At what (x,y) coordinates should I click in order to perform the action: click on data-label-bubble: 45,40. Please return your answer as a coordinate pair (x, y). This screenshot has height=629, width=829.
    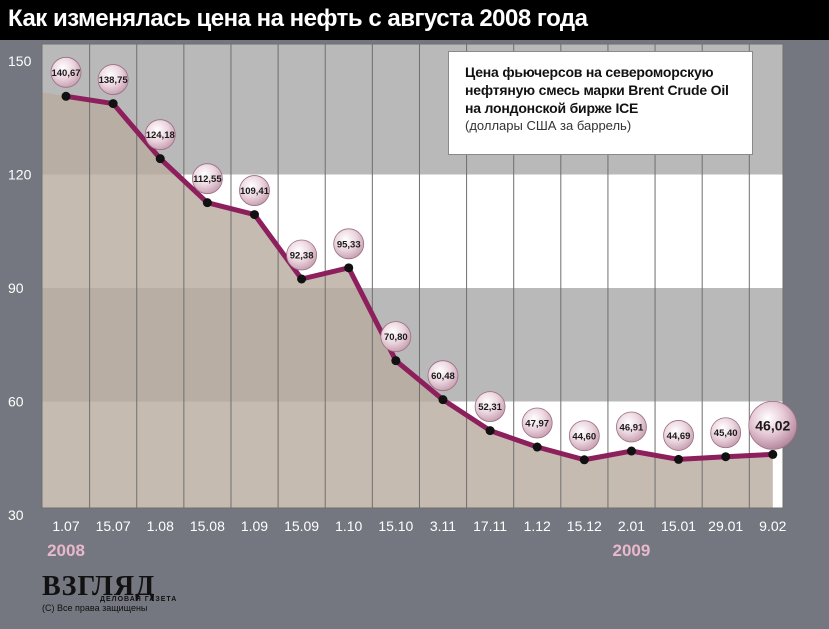
    Looking at the image, I should click on (726, 433).